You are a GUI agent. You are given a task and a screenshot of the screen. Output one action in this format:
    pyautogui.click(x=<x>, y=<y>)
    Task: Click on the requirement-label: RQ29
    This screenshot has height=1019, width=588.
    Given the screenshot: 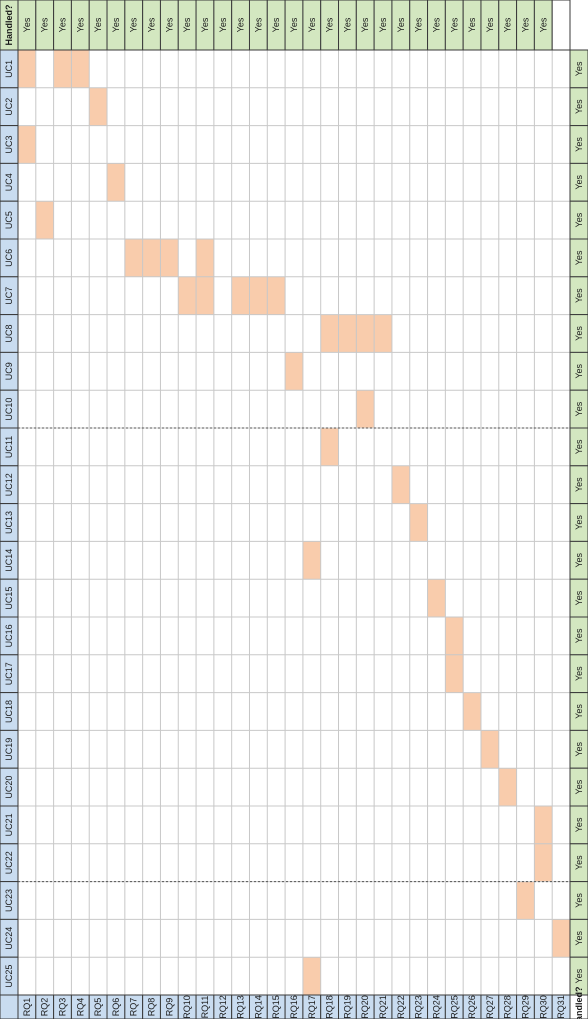 What is the action you would take?
    pyautogui.click(x=525, y=1007)
    